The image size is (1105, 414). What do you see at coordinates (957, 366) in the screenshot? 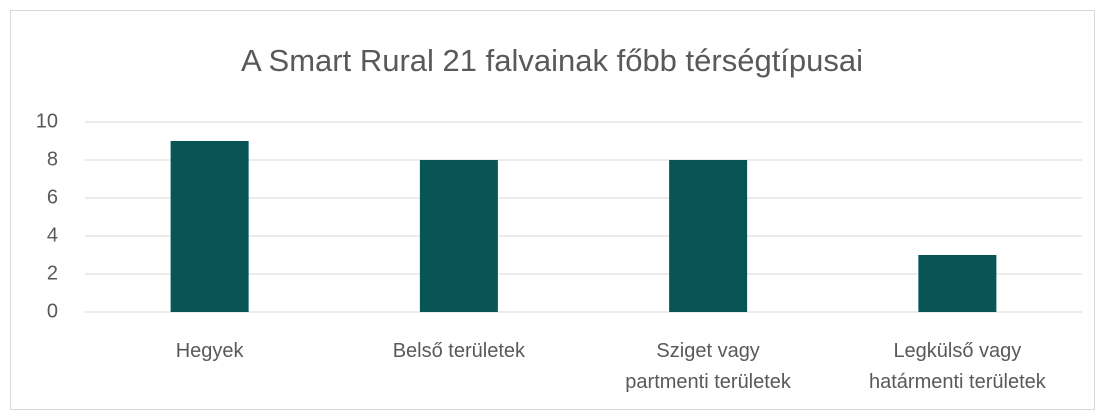
I see `x-tick-label: Legkülső vagy határmenti területek` at bounding box center [957, 366].